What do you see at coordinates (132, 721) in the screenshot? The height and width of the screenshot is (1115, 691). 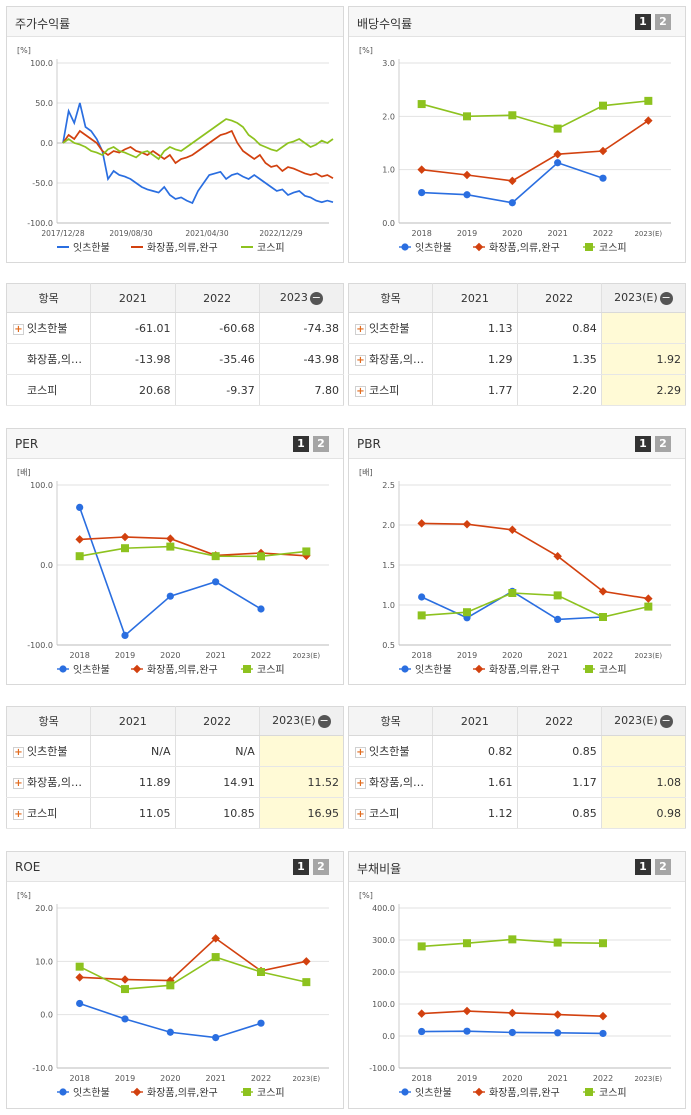 I see `column-header-label: 2021` at bounding box center [132, 721].